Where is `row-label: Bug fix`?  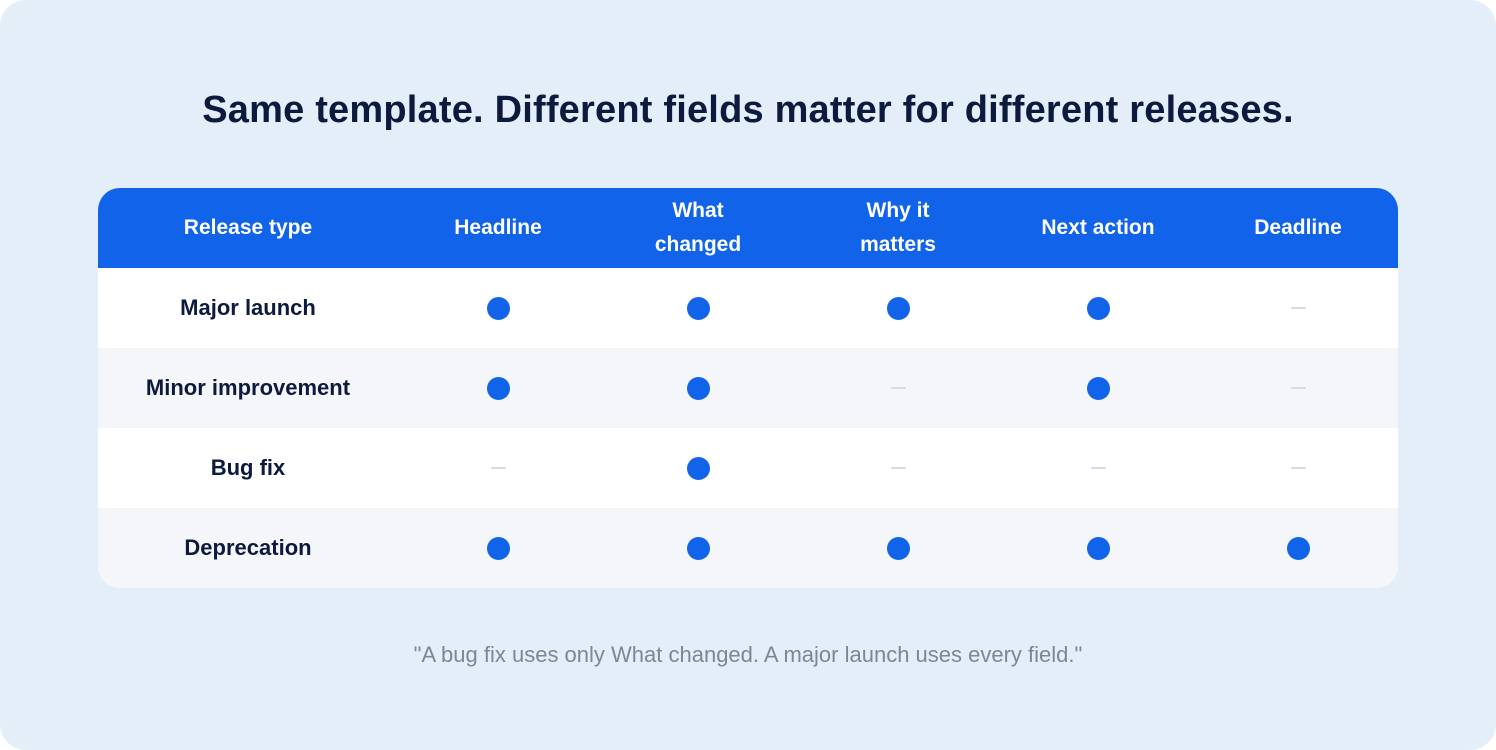 row-label: Bug fix is located at coordinates (248, 467).